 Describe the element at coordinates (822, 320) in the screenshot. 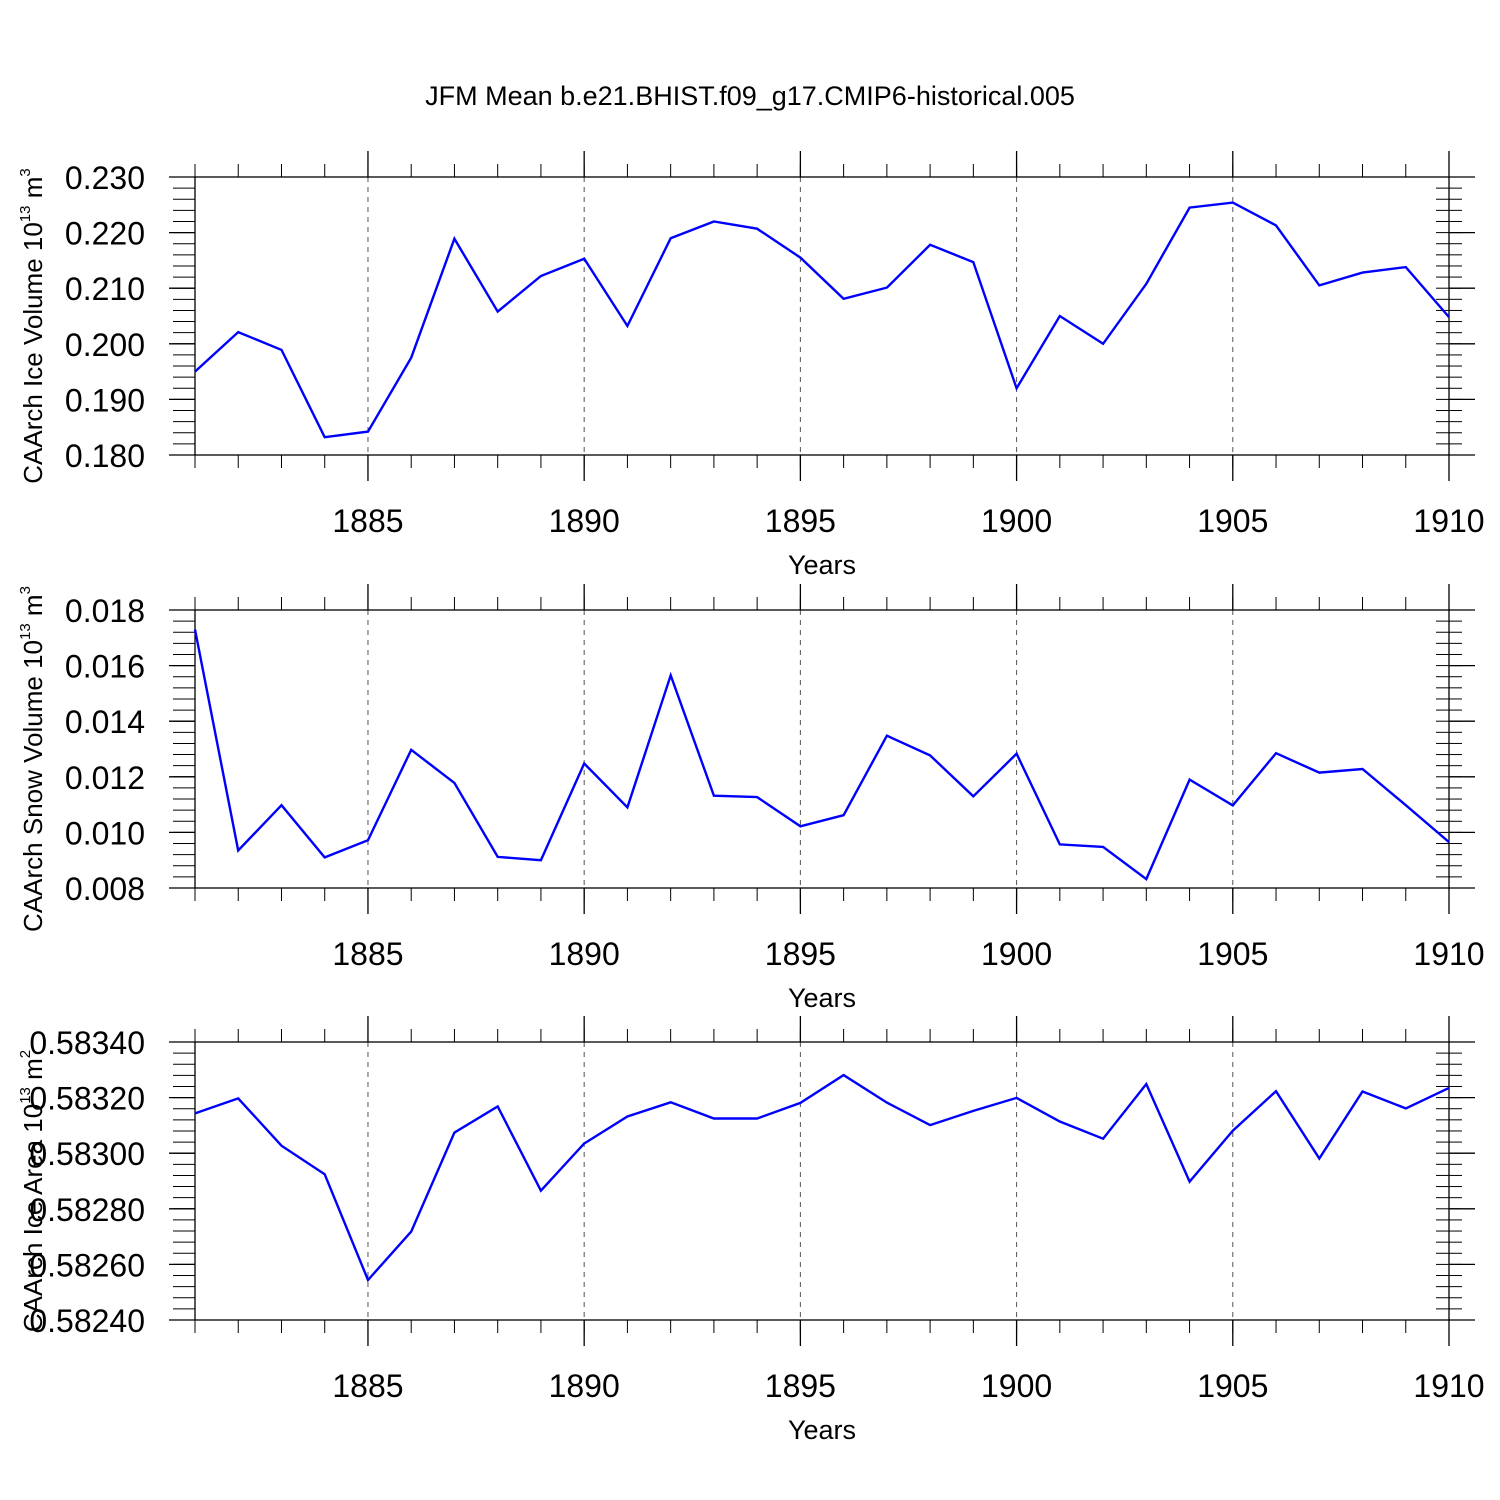

I see `panel-1-series-line` at that location.